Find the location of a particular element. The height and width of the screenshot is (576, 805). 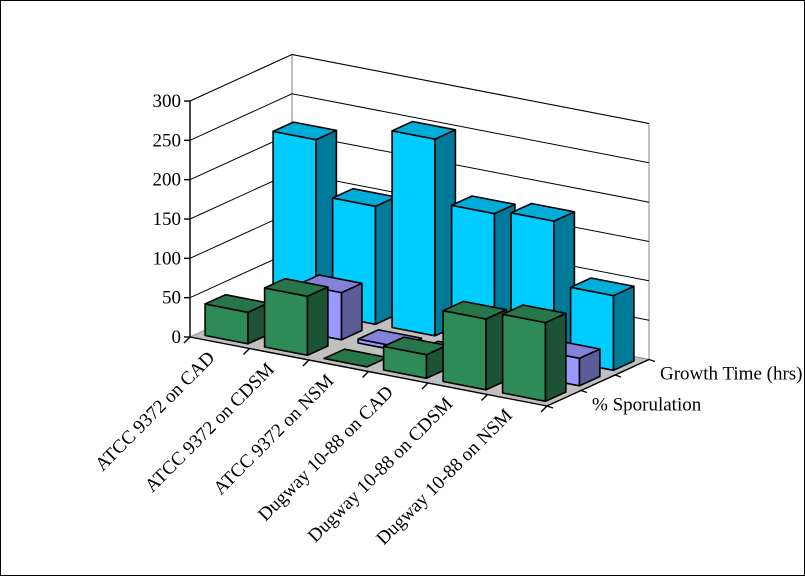

category-label: ATCC 9372 on CAD is located at coordinates (155, 411).